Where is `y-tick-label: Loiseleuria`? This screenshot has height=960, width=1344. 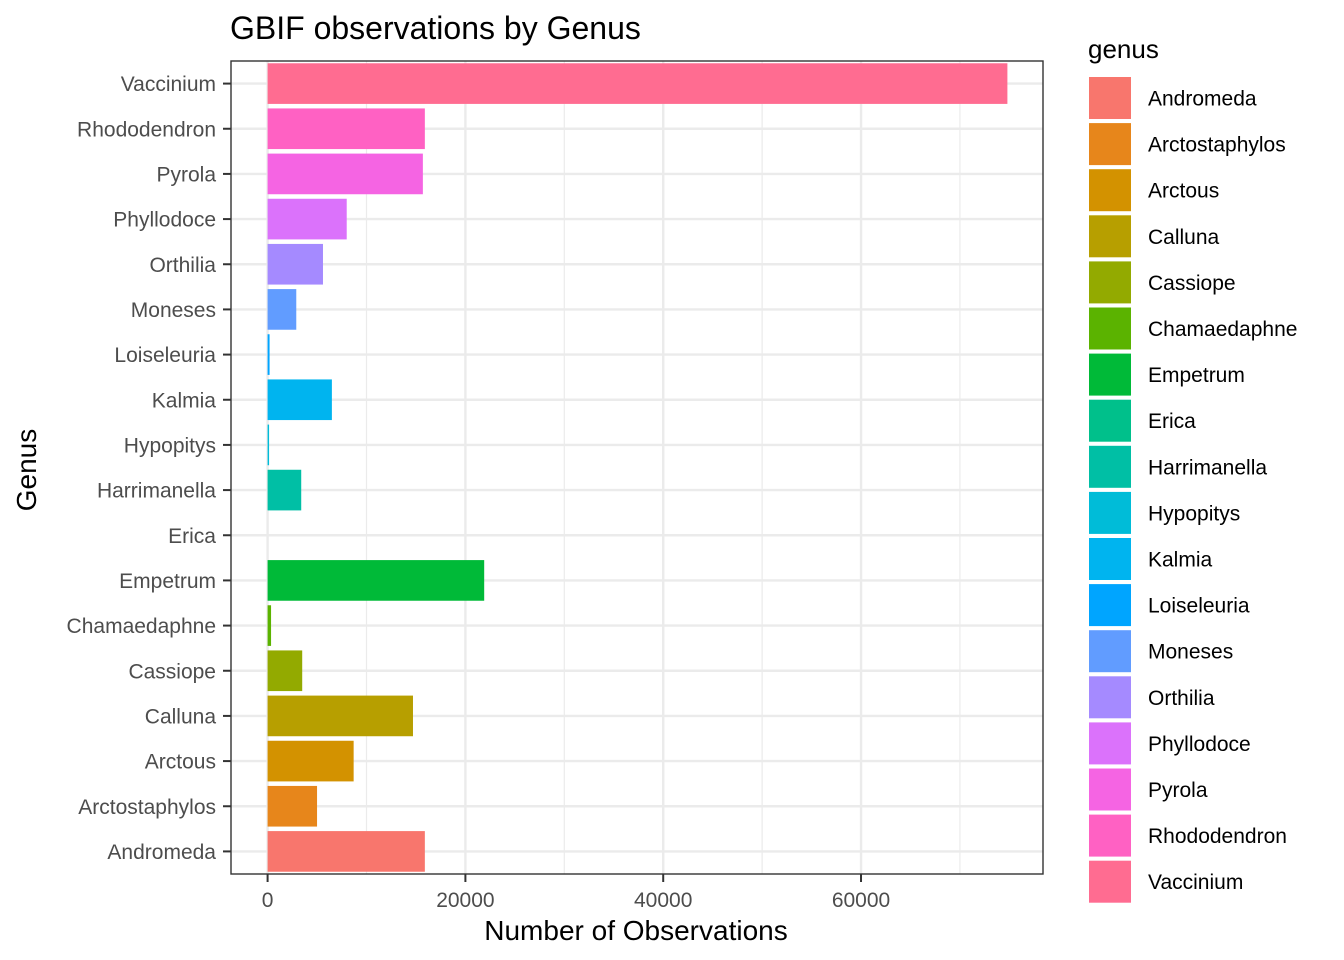 y-tick-label: Loiseleuria is located at coordinates (165, 355).